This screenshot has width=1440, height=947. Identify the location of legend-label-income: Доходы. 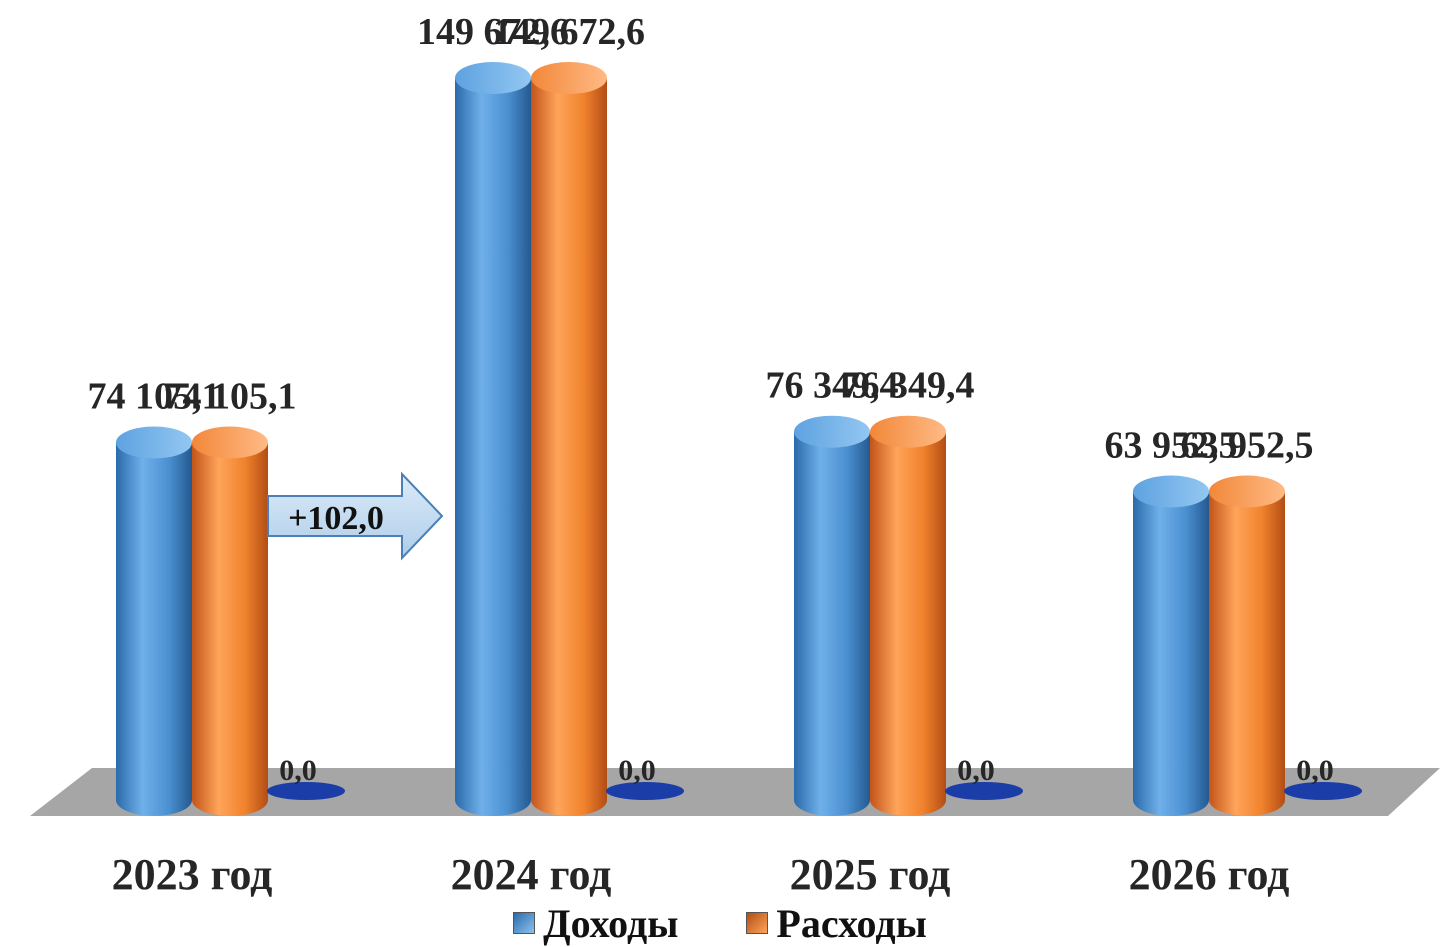
(611, 923).